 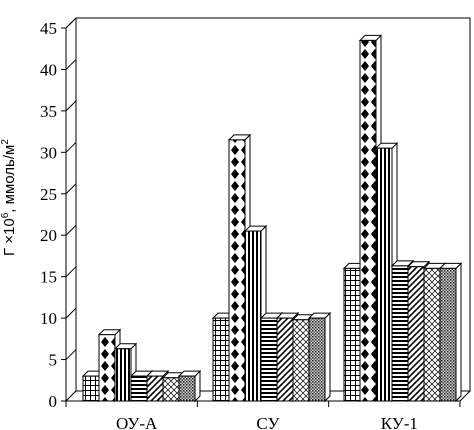 I want to click on y-axis-ticks: 0 5 10 15 20 25 30 35 40 45, so click(x=53, y=215).